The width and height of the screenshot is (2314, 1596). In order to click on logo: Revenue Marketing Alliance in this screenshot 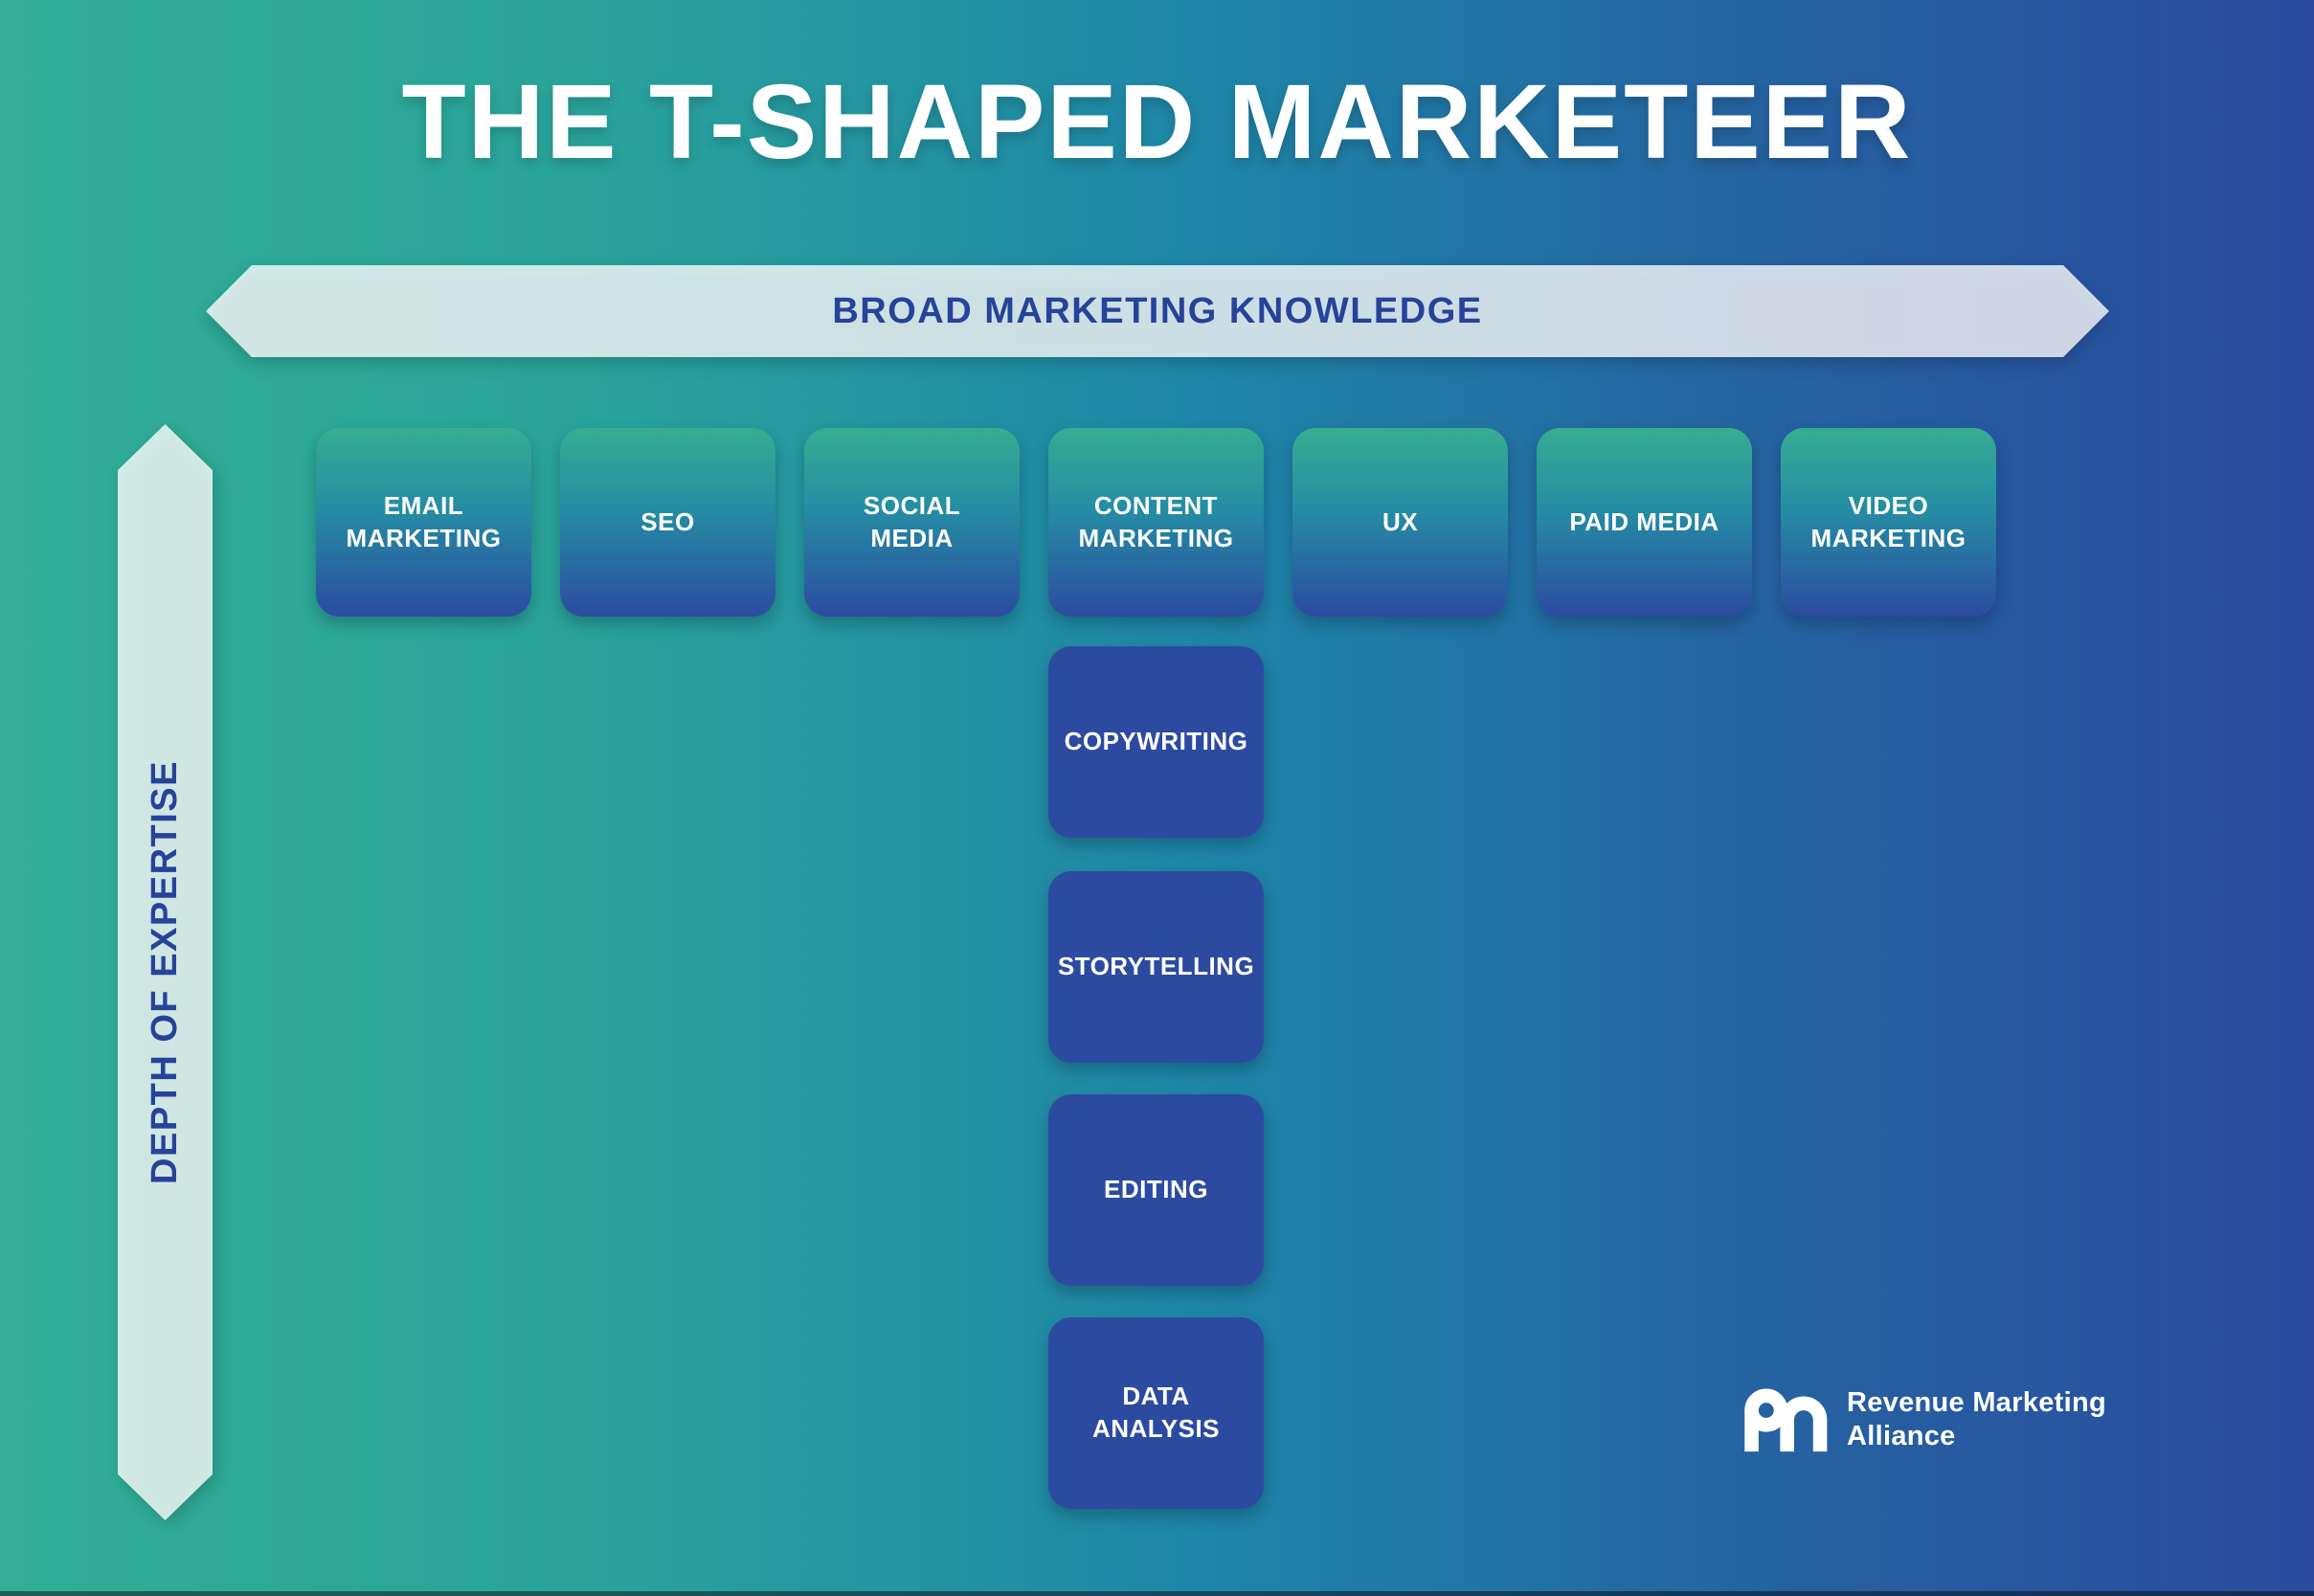, I will do `click(1922, 1419)`.